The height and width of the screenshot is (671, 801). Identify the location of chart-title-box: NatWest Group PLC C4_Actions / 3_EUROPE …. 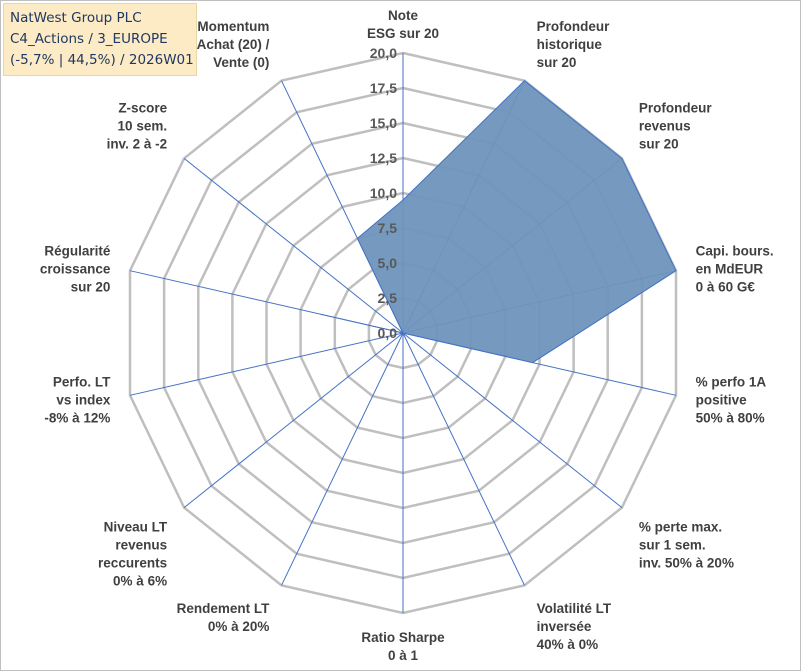
(100, 39).